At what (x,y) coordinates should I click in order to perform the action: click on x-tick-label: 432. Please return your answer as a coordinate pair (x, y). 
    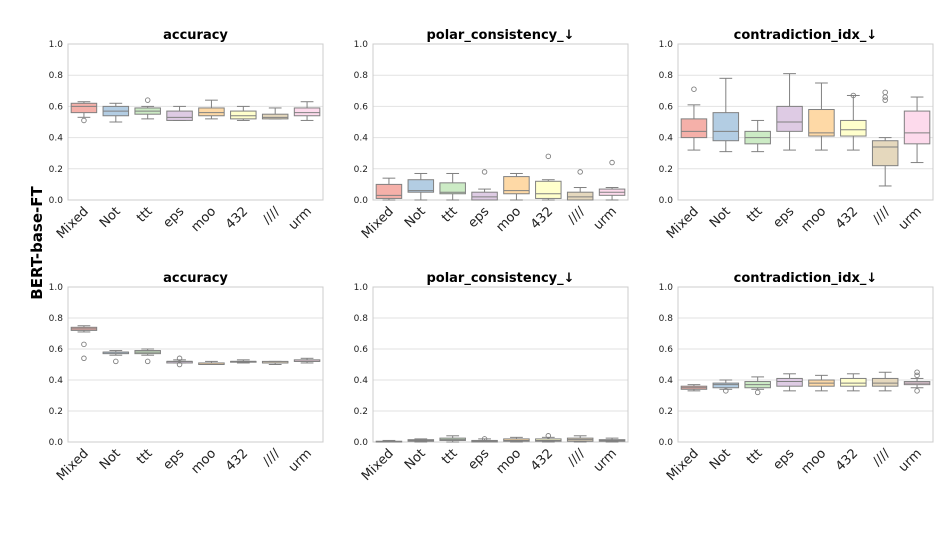
    Looking at the image, I should click on (542, 460).